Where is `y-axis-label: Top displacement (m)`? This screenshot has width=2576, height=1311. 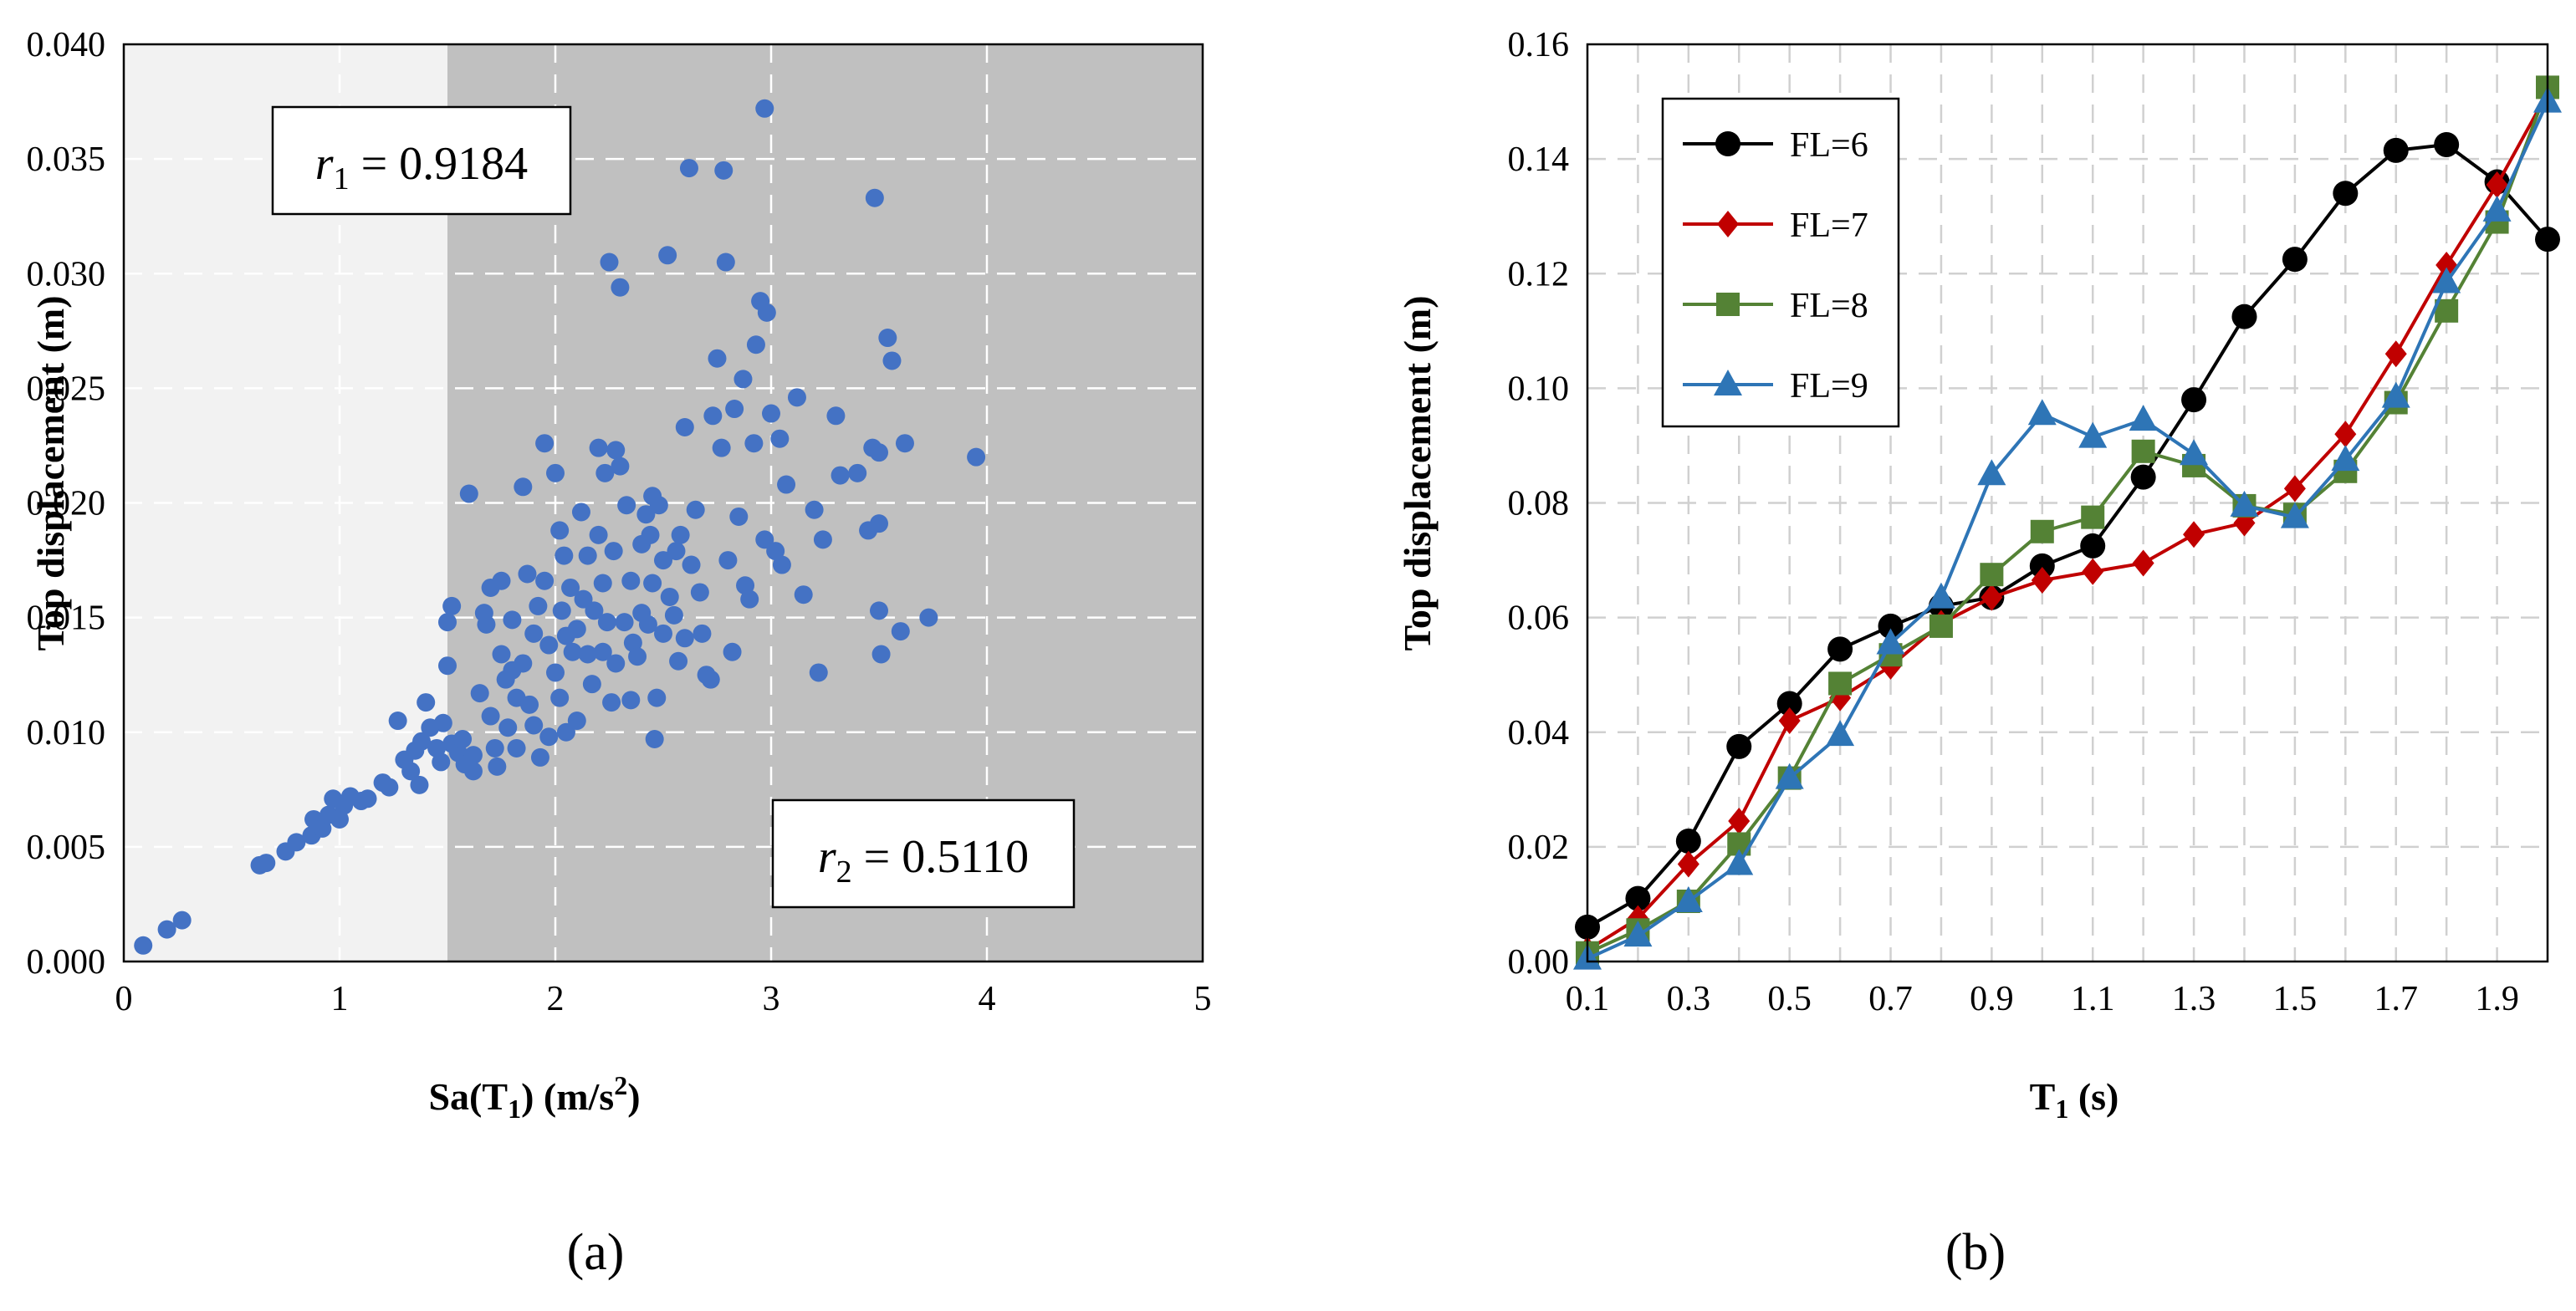
y-axis-label: Top displacement (m) is located at coordinates (1417, 472).